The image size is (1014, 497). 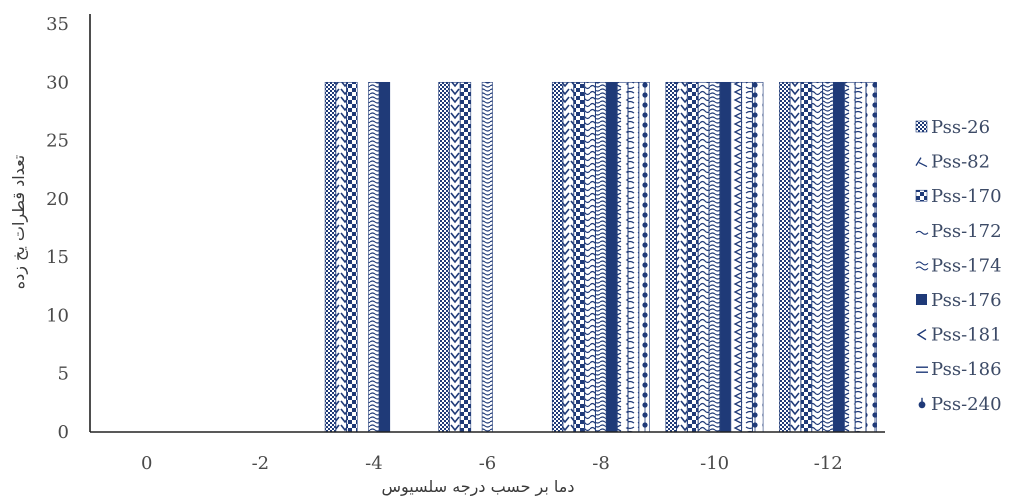 What do you see at coordinates (966, 231) in the screenshot?
I see `legend-label: Pss-172` at bounding box center [966, 231].